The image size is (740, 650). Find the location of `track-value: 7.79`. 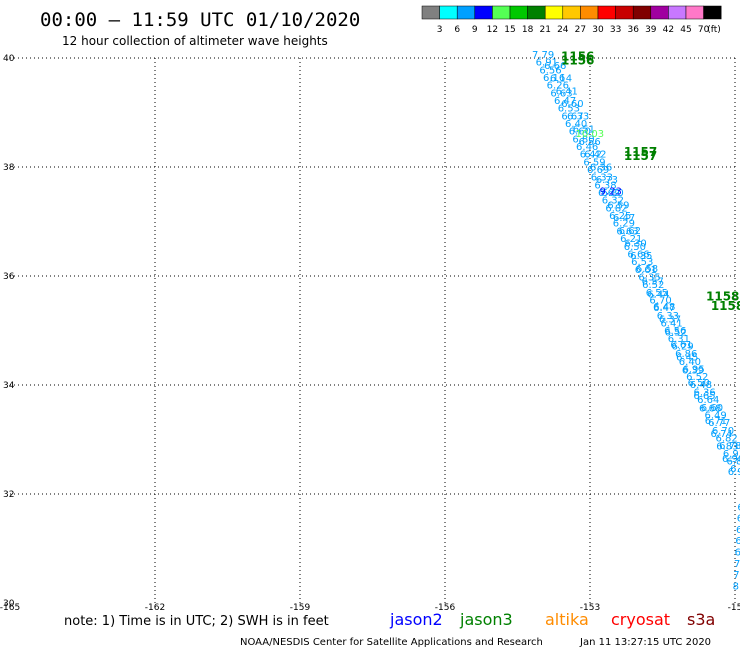

track-value: 7.79 is located at coordinates (543, 55).